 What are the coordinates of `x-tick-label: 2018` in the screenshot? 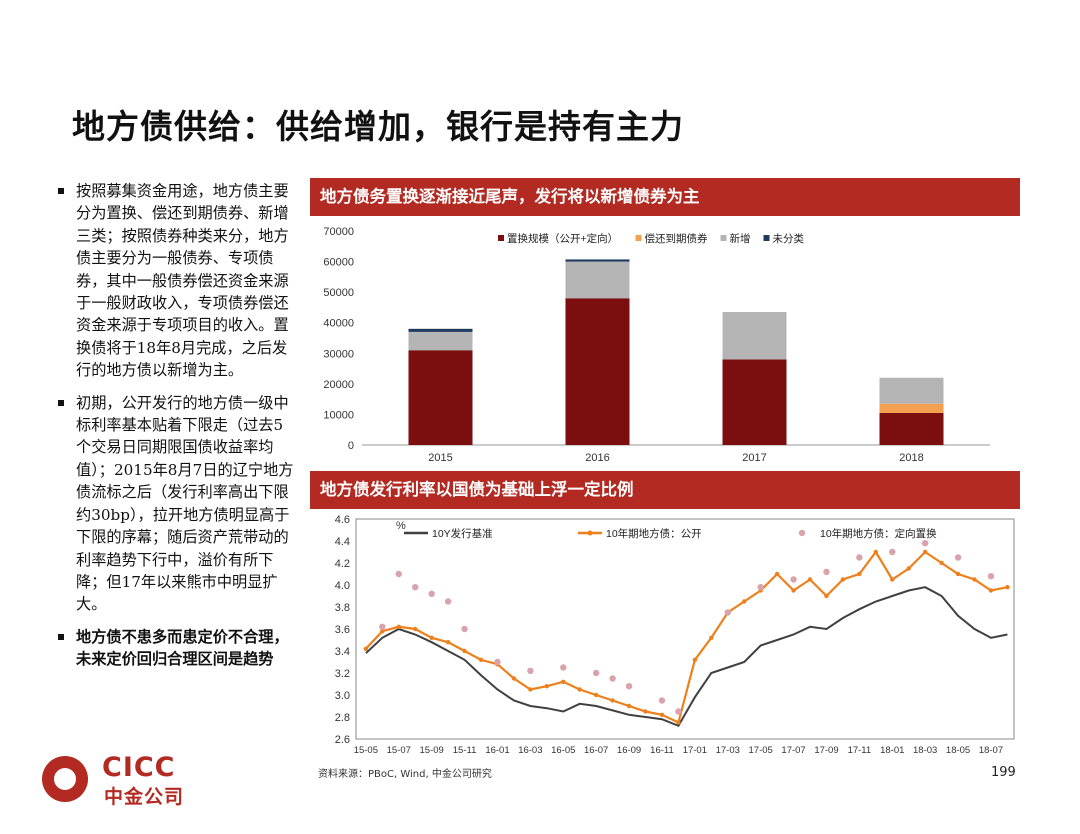 It's located at (911, 458).